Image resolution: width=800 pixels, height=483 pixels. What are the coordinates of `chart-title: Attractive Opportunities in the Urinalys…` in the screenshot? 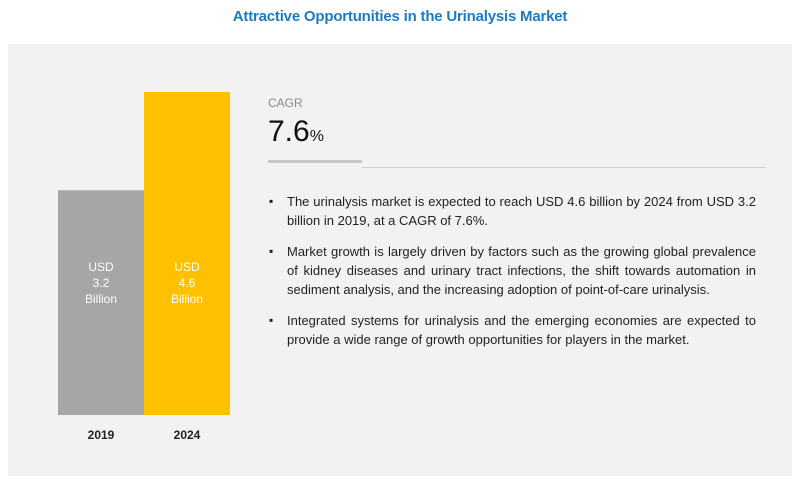 It's located at (400, 16).